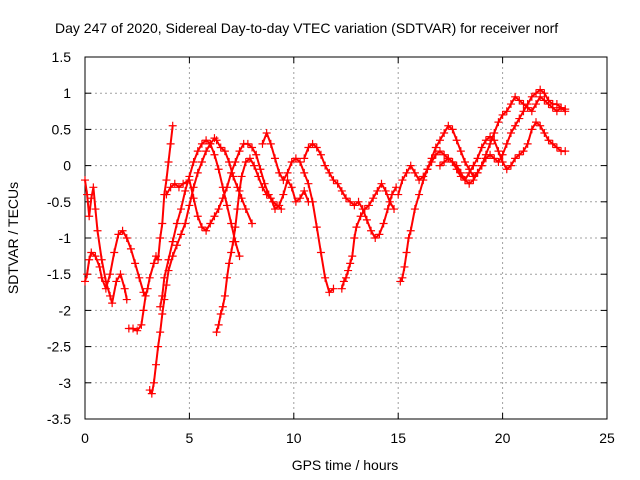 The height and width of the screenshot is (480, 640). I want to click on y-tick-label: -1.5, so click(59, 274).